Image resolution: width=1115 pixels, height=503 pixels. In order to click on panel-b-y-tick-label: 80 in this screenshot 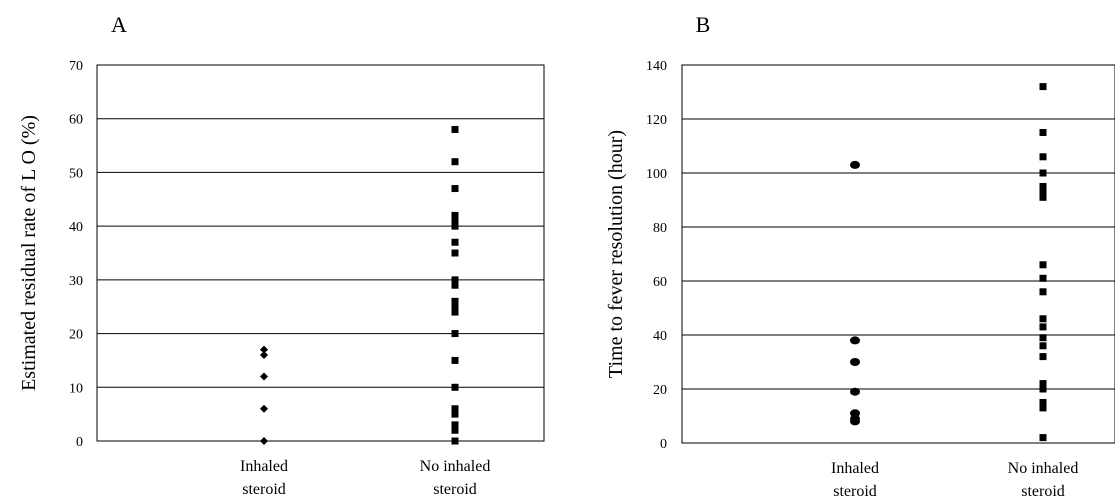, I will do `click(660, 228)`.